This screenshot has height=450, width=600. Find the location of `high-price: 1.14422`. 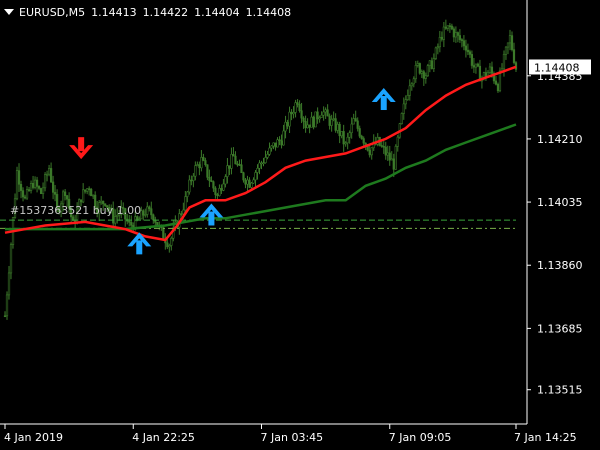

high-price: 1.14422 is located at coordinates (165, 12).